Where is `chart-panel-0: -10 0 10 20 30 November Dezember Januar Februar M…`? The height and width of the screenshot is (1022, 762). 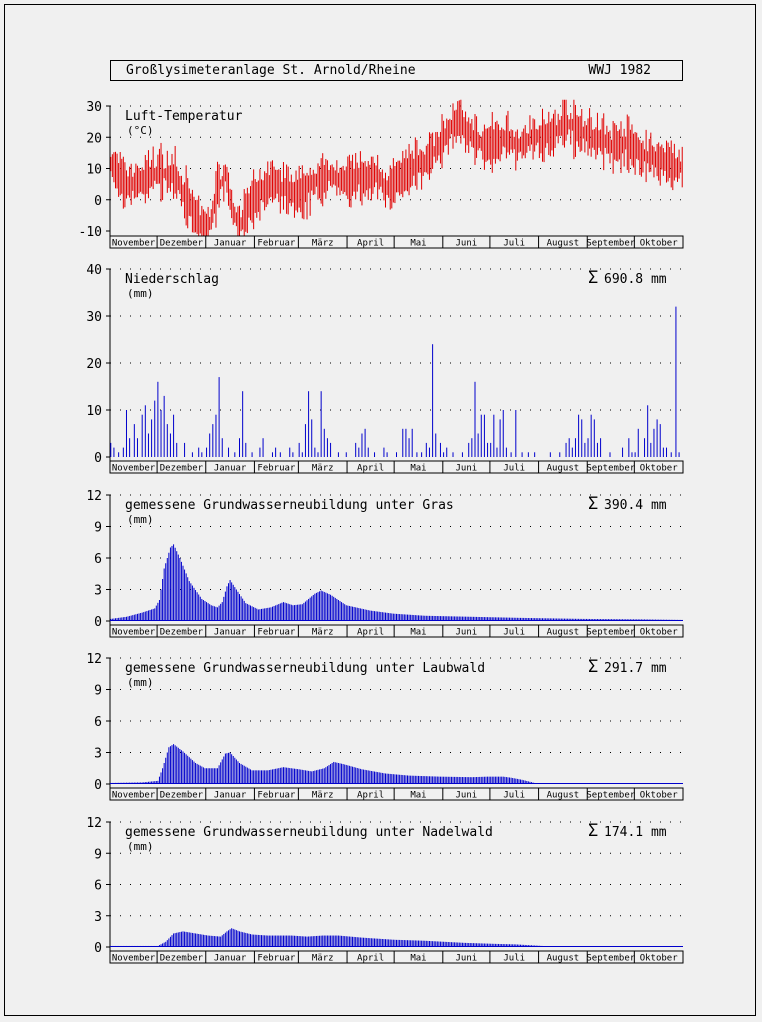
chart-panel-0: -10 0 10 20 30 November Dezember Januar Februar M… is located at coordinates (381, 174).